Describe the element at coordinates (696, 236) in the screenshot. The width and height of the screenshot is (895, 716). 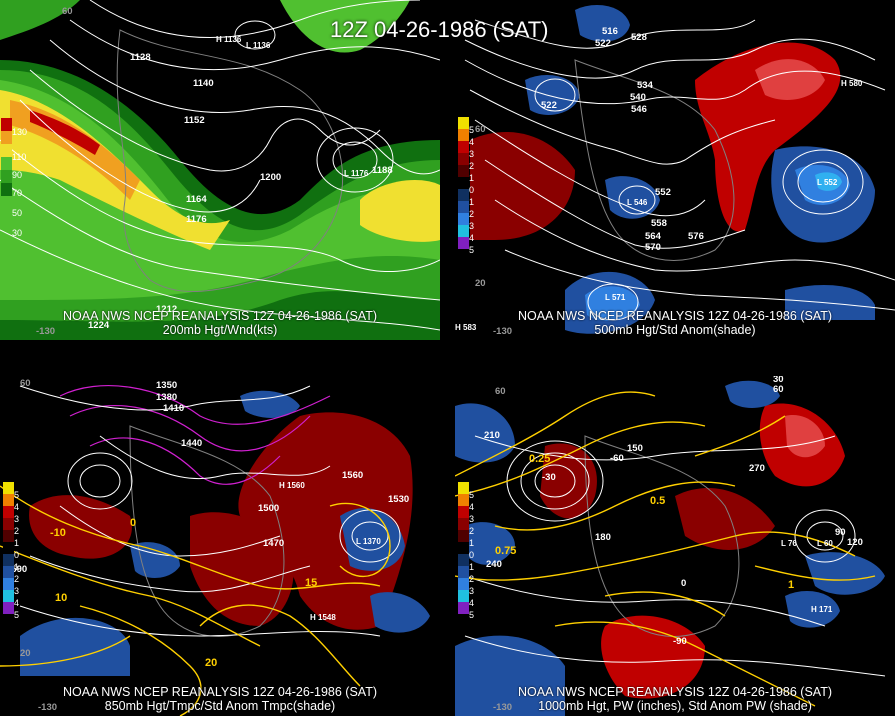
I see `contour-label: 576` at that location.